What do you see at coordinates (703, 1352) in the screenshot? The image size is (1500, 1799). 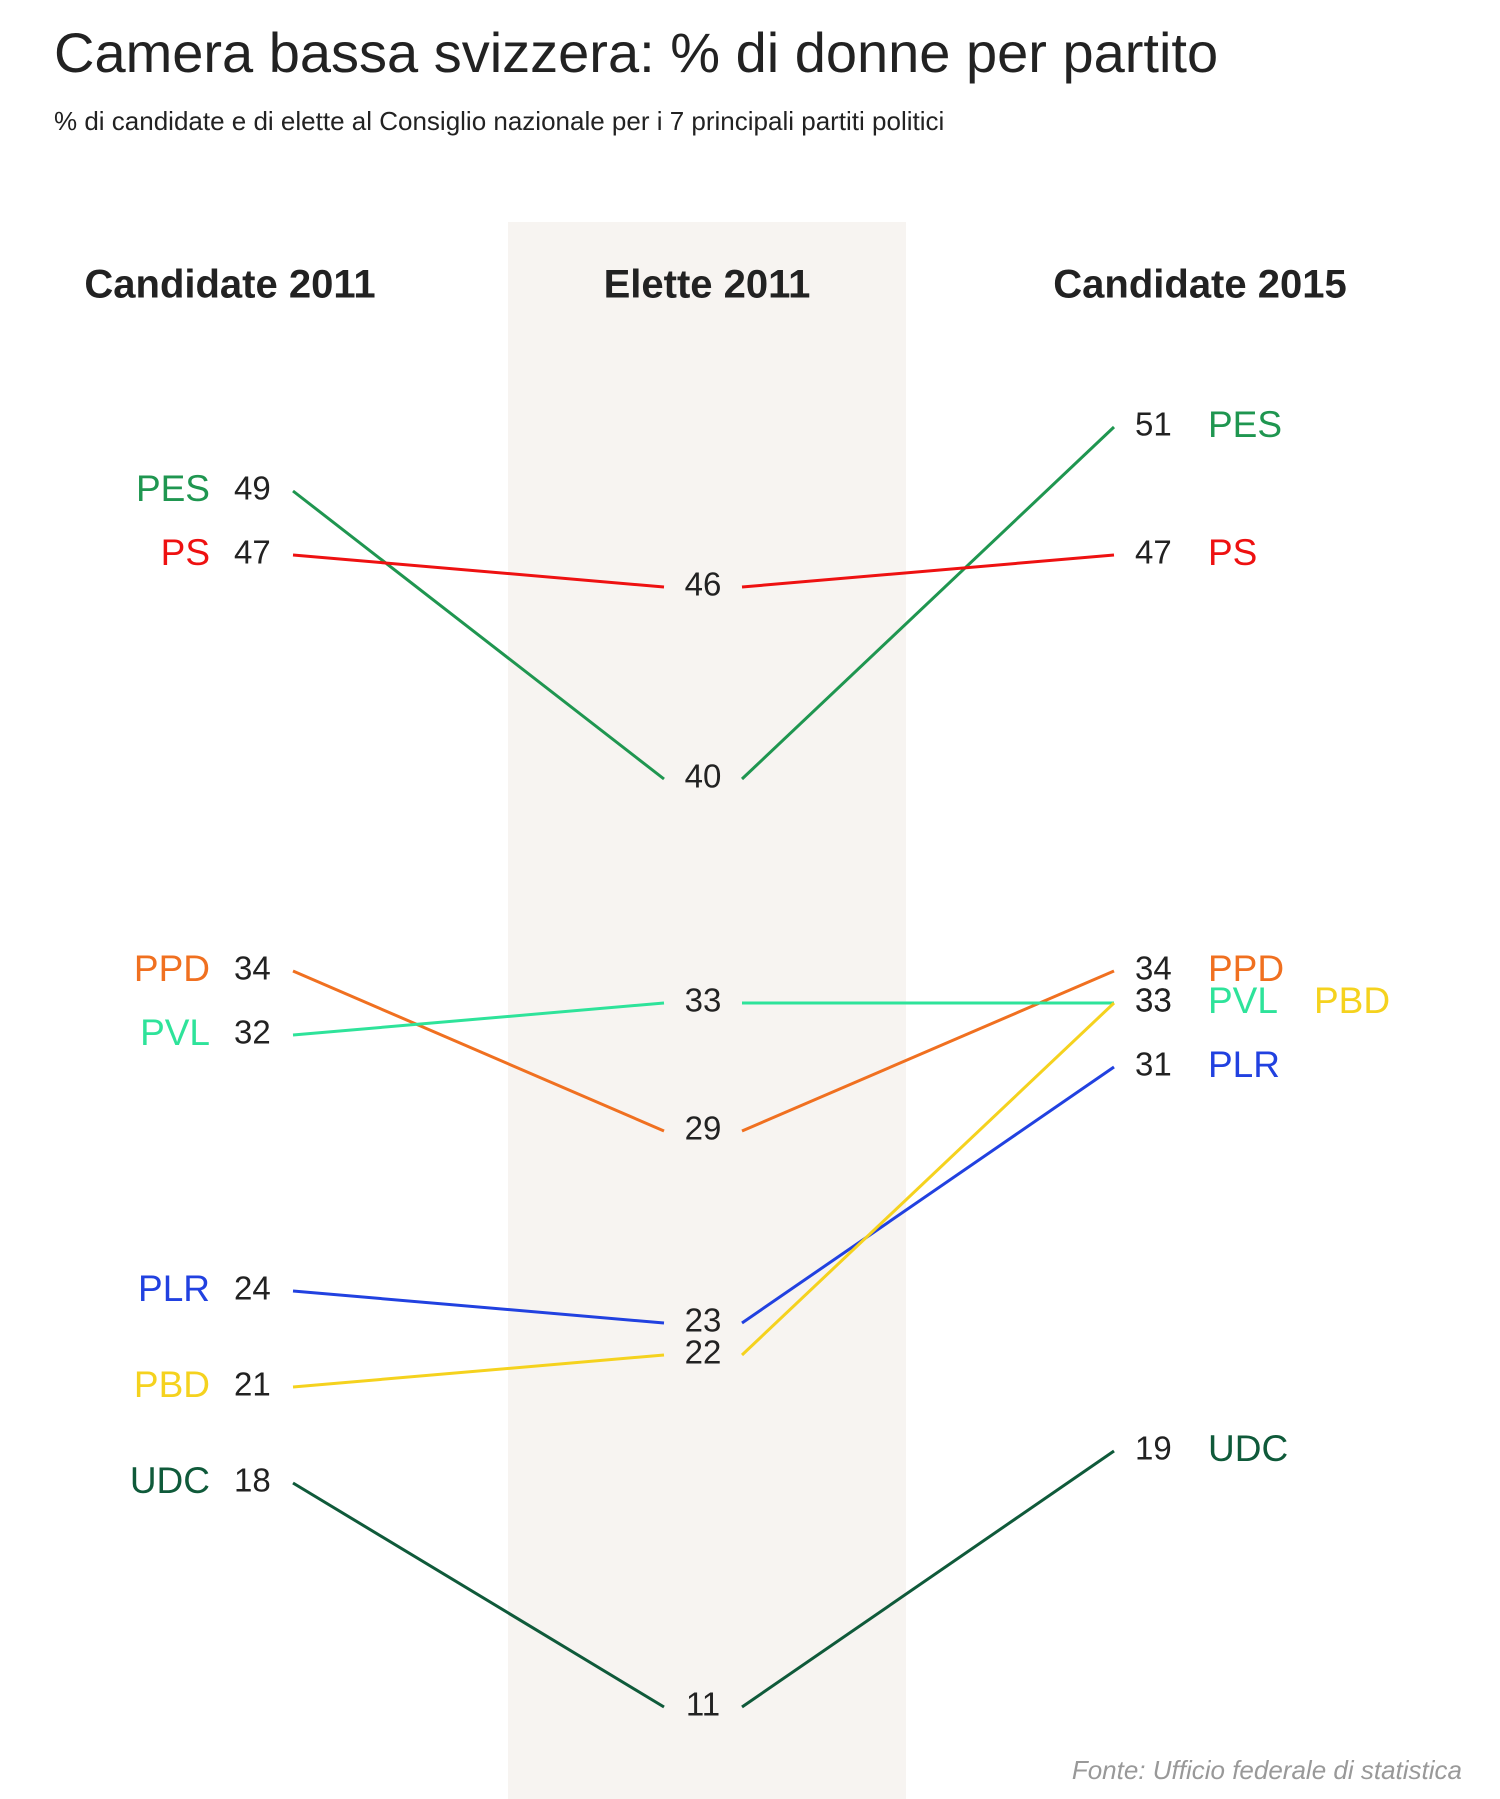 I see `value-label: 22` at bounding box center [703, 1352].